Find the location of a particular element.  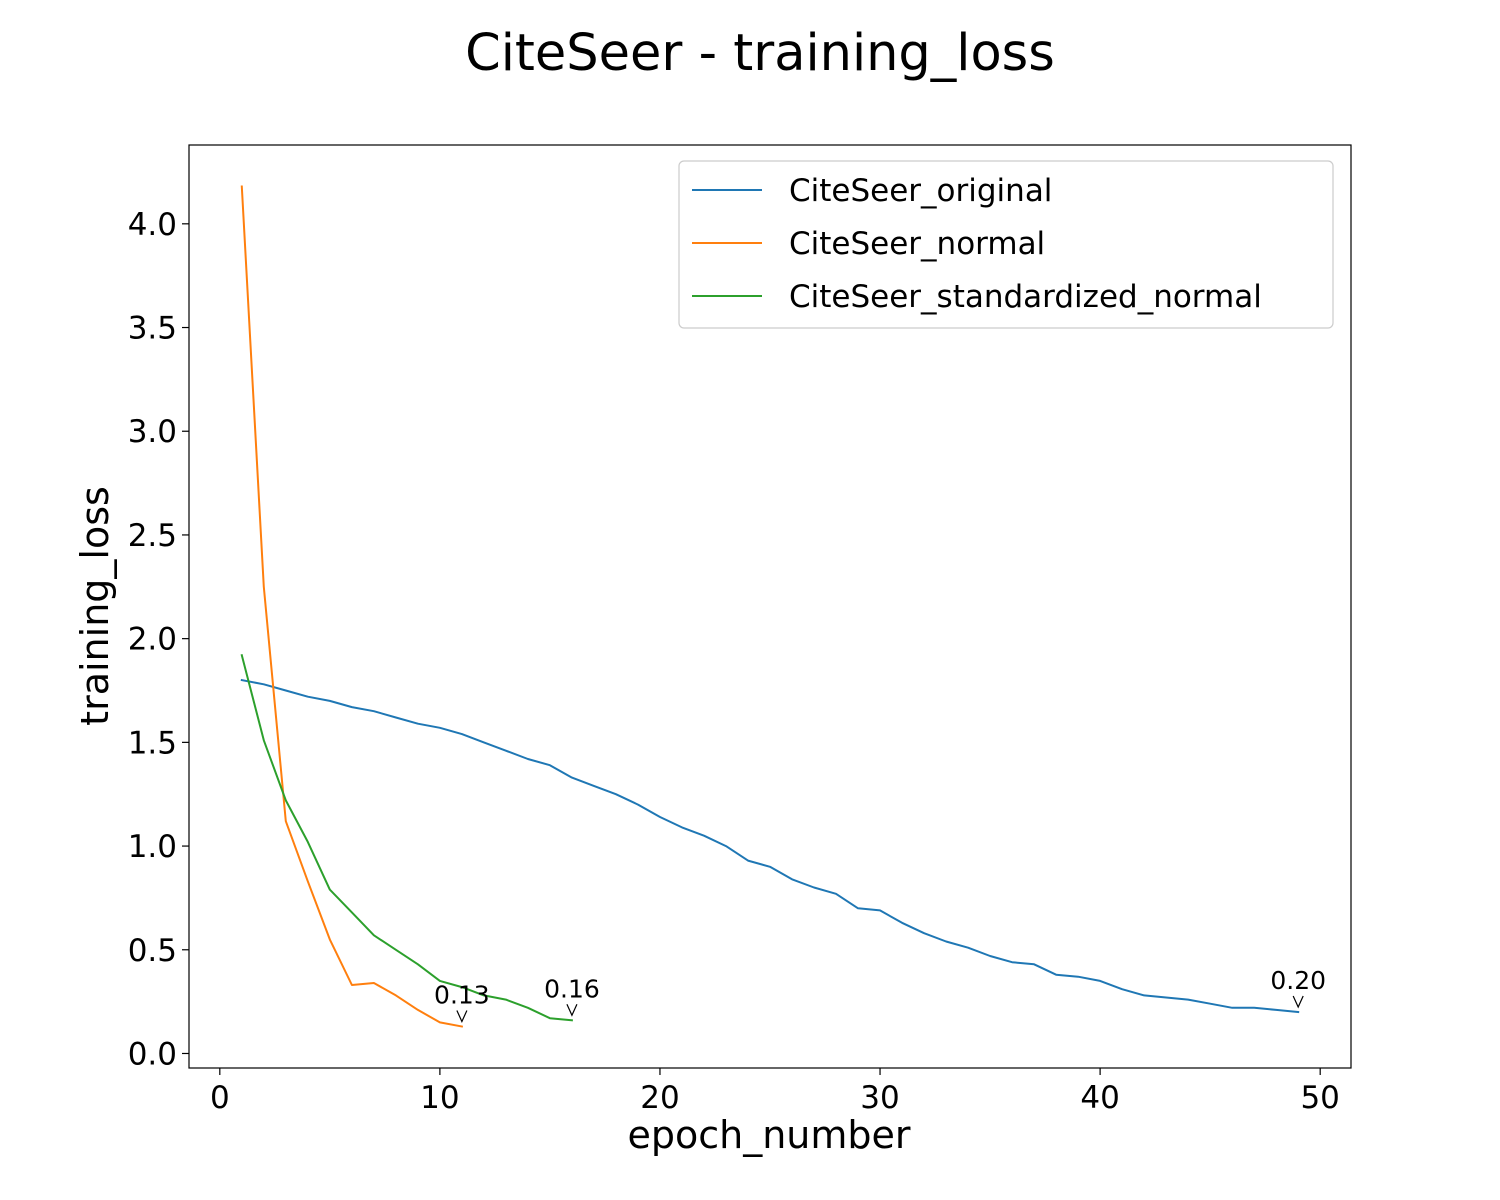

y-tick-label: 1.0 is located at coordinates (152, 847).